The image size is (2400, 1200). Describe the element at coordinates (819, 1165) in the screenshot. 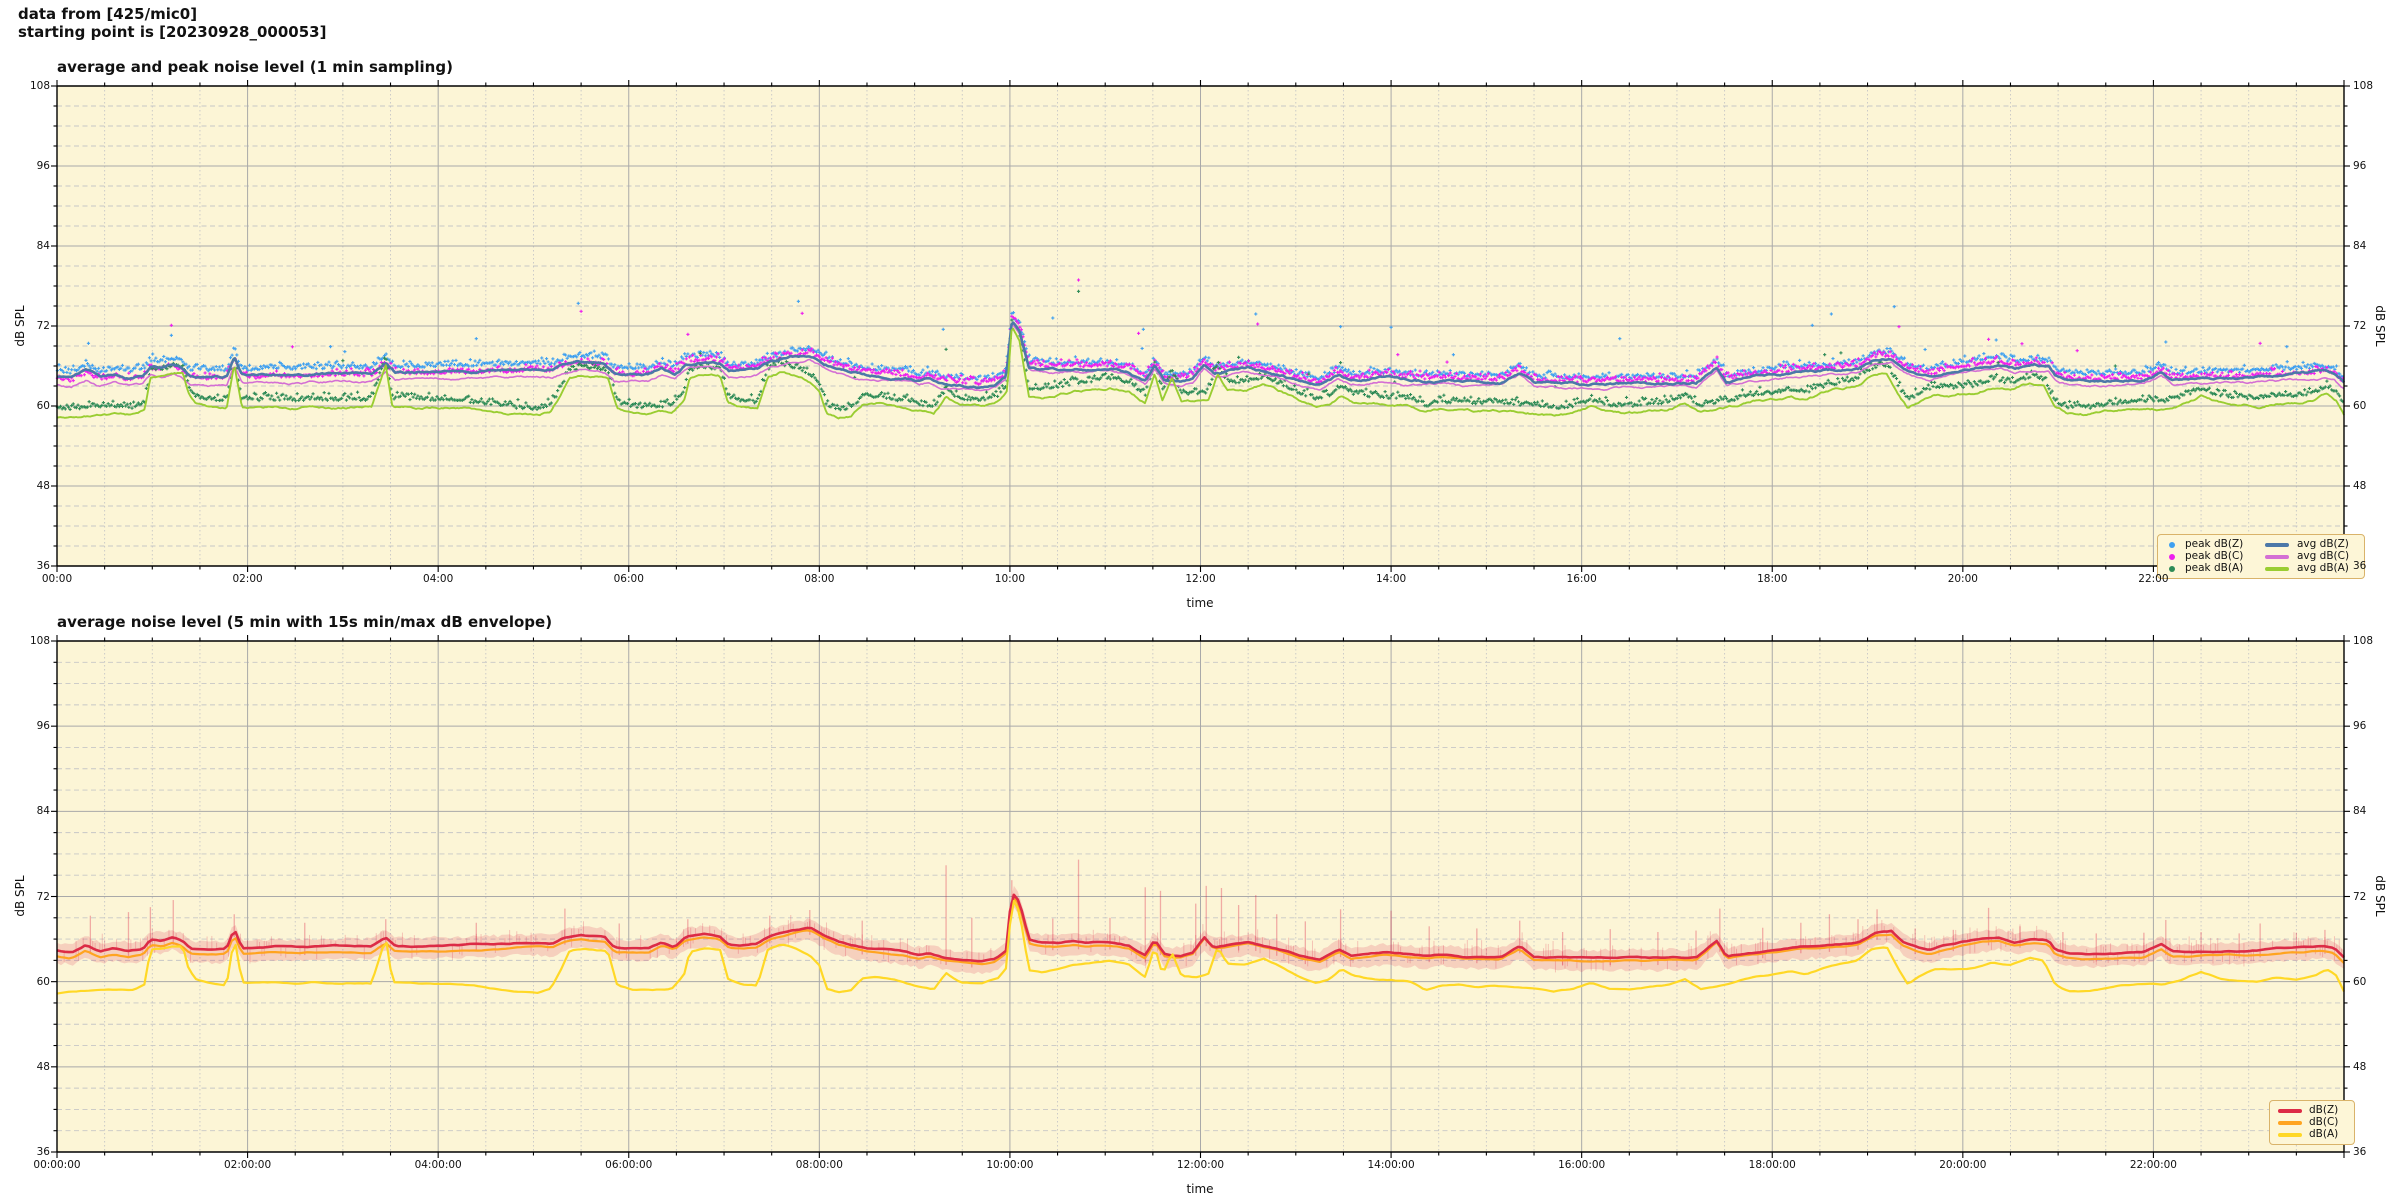

I see `x-tick-label: 08:00:00` at that location.